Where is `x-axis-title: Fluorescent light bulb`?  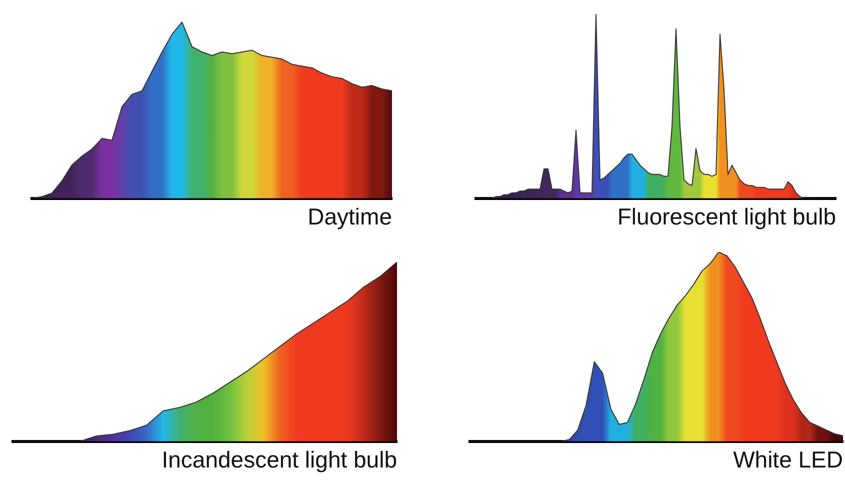
x-axis-title: Fluorescent light bulb is located at coordinates (726, 217).